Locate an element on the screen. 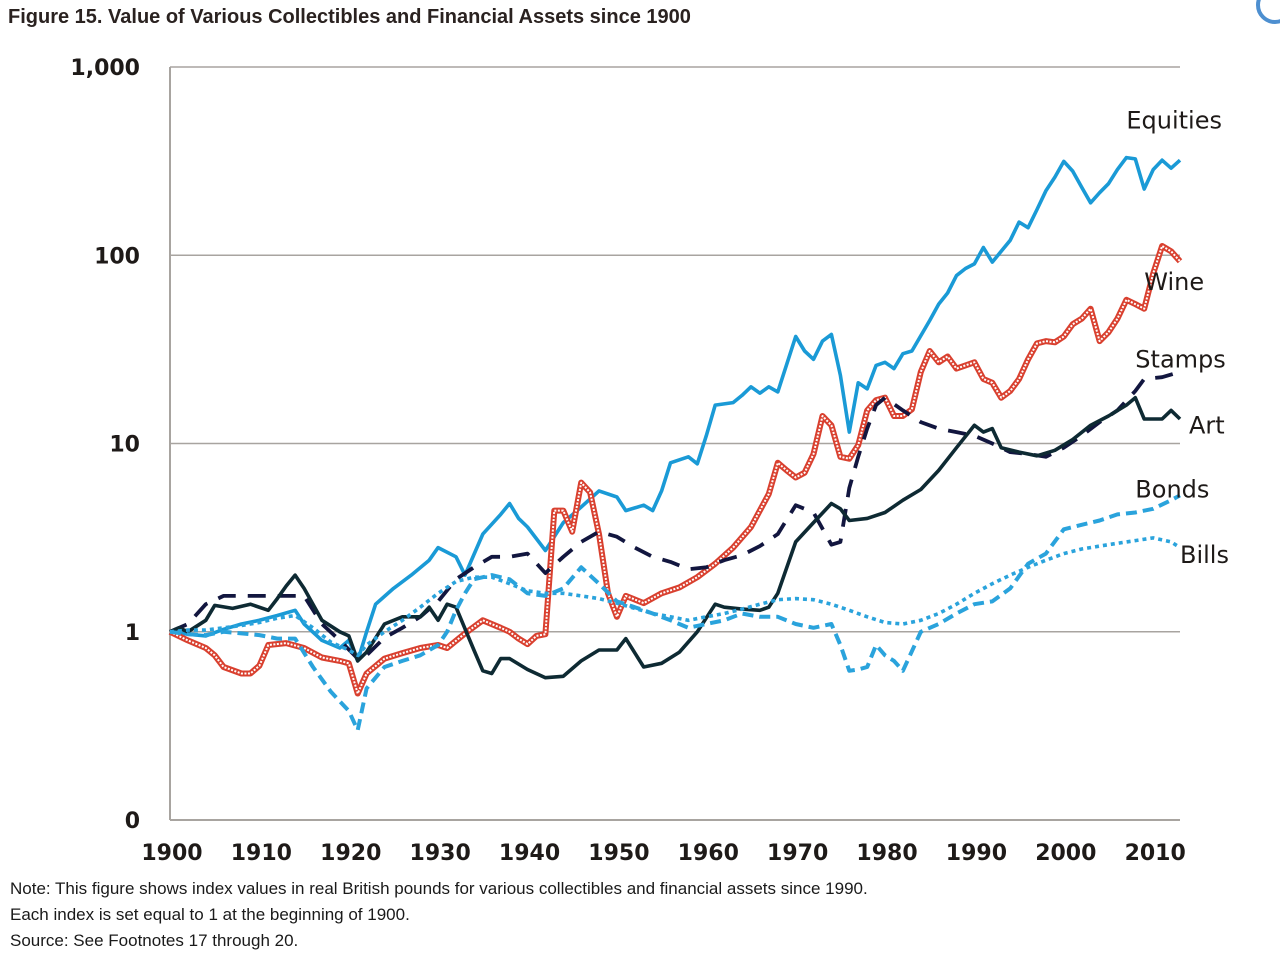 The height and width of the screenshot is (954, 1280). y-tick-label: 100 is located at coordinates (117, 256).